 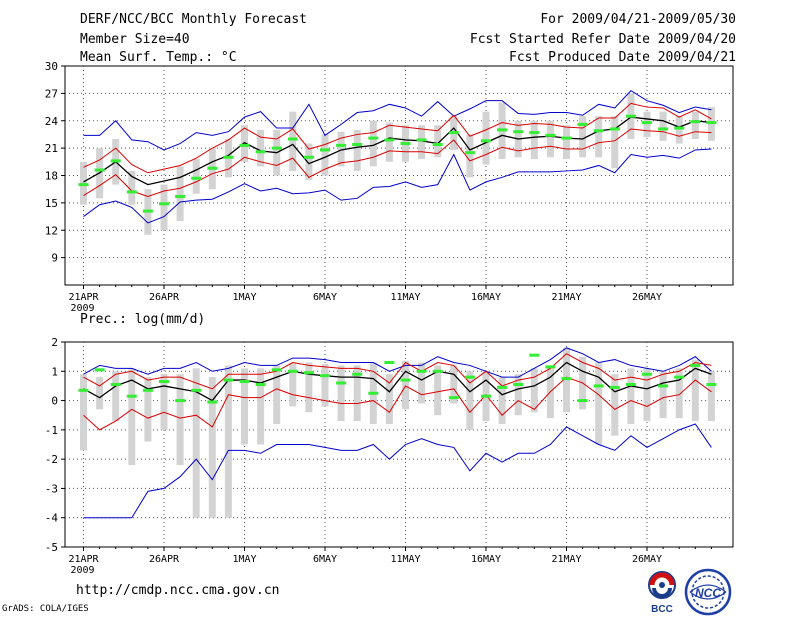 What do you see at coordinates (83, 559) in the screenshot?
I see `x-tick-label: 21APR` at bounding box center [83, 559].